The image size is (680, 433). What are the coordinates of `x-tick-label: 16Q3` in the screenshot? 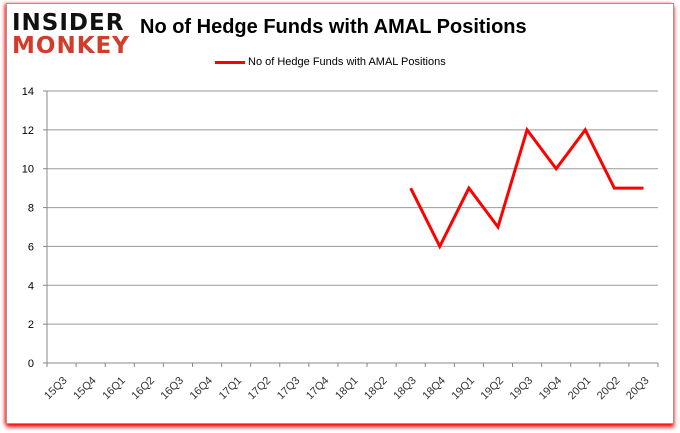 It's located at (173, 389).